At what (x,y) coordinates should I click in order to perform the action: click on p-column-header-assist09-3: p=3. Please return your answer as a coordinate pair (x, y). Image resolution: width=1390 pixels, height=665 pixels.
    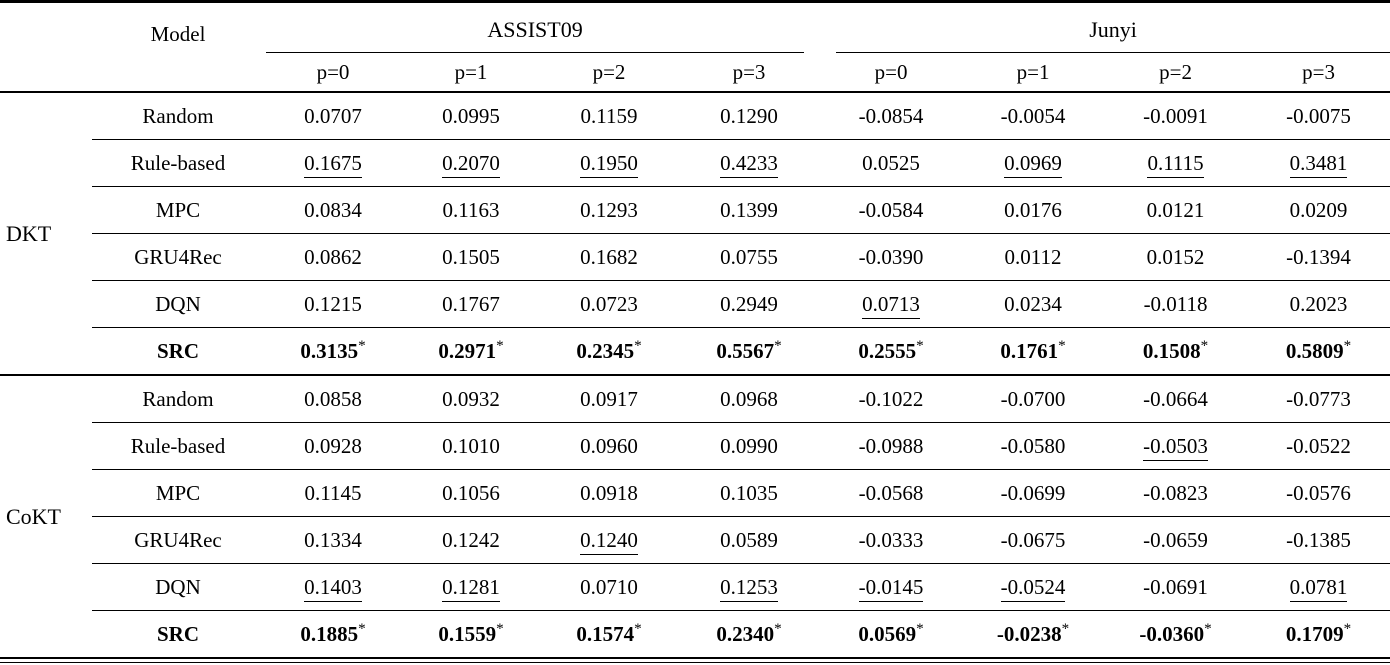
    Looking at the image, I should click on (749, 71).